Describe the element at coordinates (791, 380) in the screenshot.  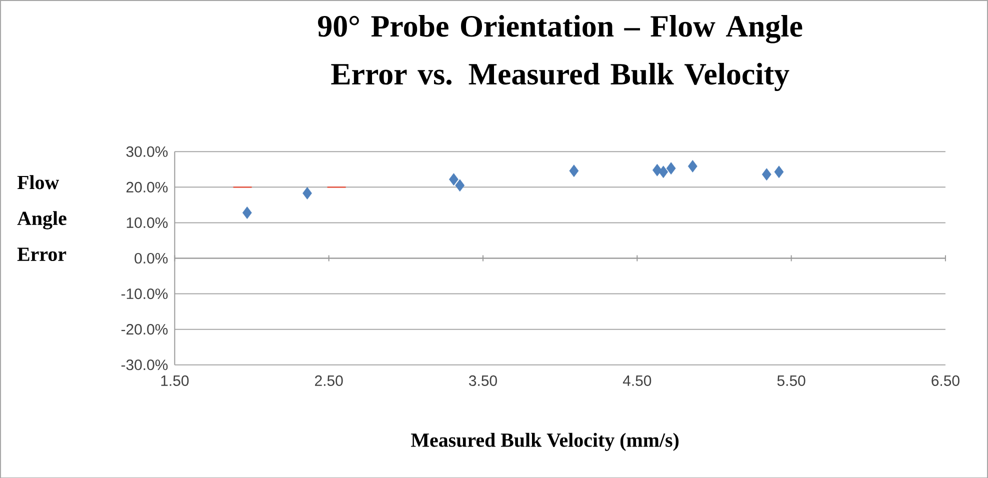
I see `x-tick-label: 5.50` at that location.